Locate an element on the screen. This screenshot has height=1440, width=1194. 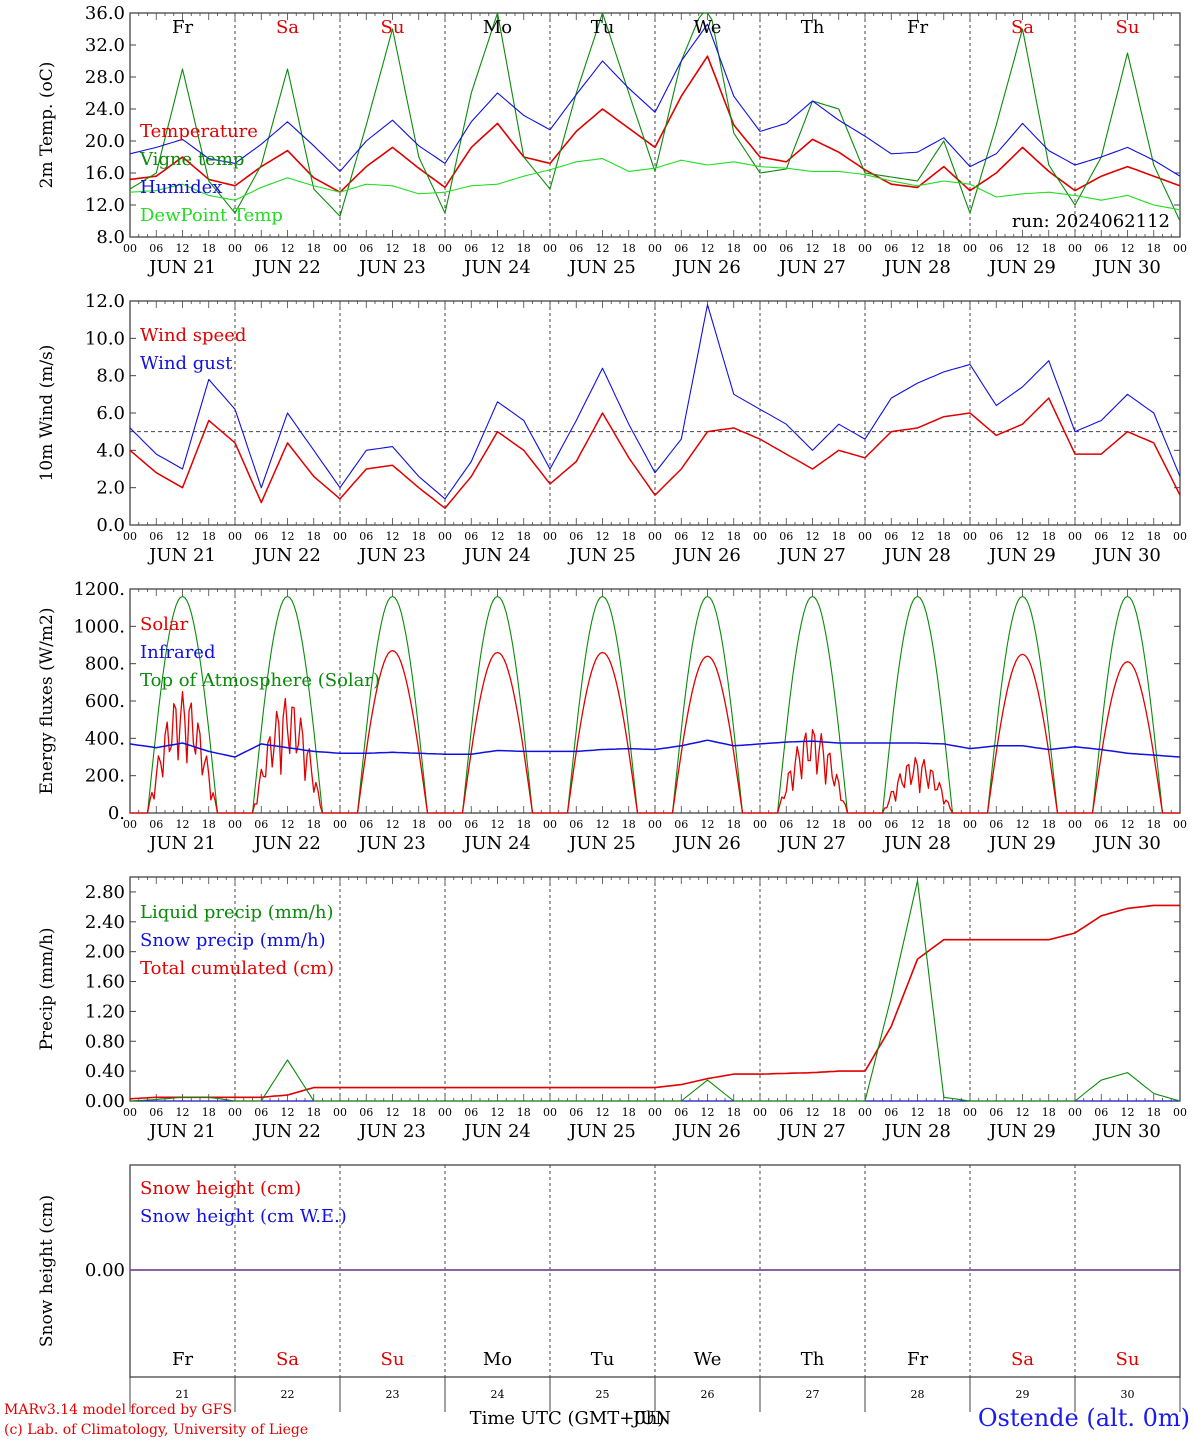
y-tick-label: 28.0 is located at coordinates (105, 77).